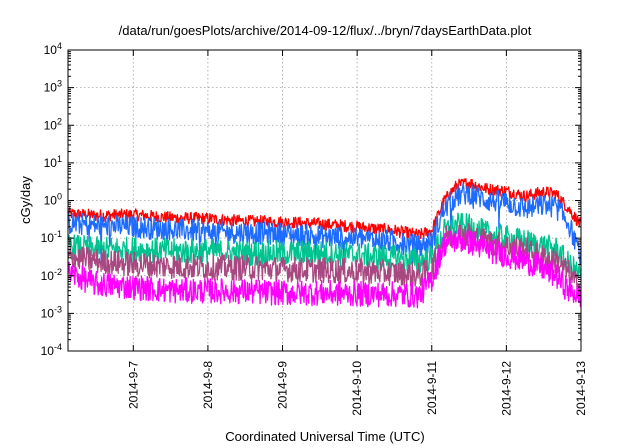  Describe the element at coordinates (133, 385) in the screenshot. I see `x-tick-label: 2014-9-7` at that location.